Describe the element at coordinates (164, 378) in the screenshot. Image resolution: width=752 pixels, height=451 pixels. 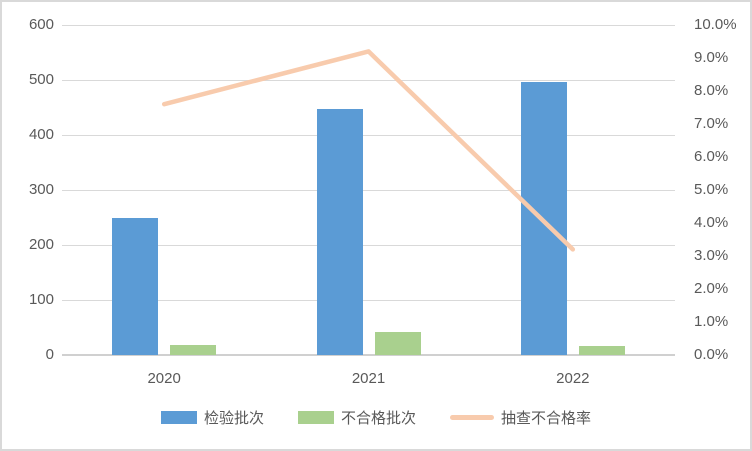
I see `x-axis-label-2020: 2020` at that location.